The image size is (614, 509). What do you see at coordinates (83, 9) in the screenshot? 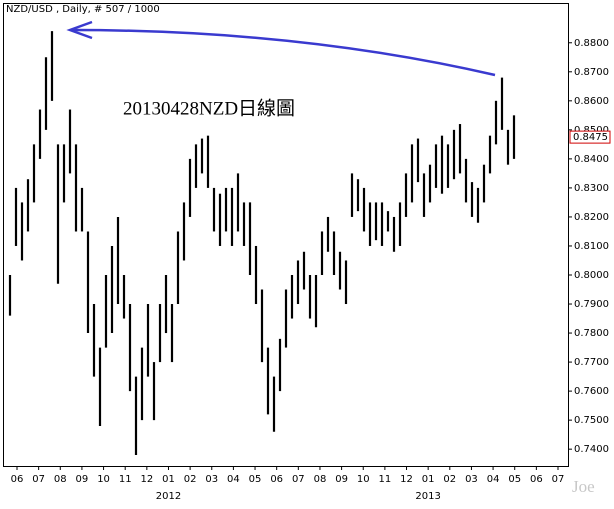
I see `chart-title: NZD/USD , Daily, # 507 / 1000` at bounding box center [83, 9].